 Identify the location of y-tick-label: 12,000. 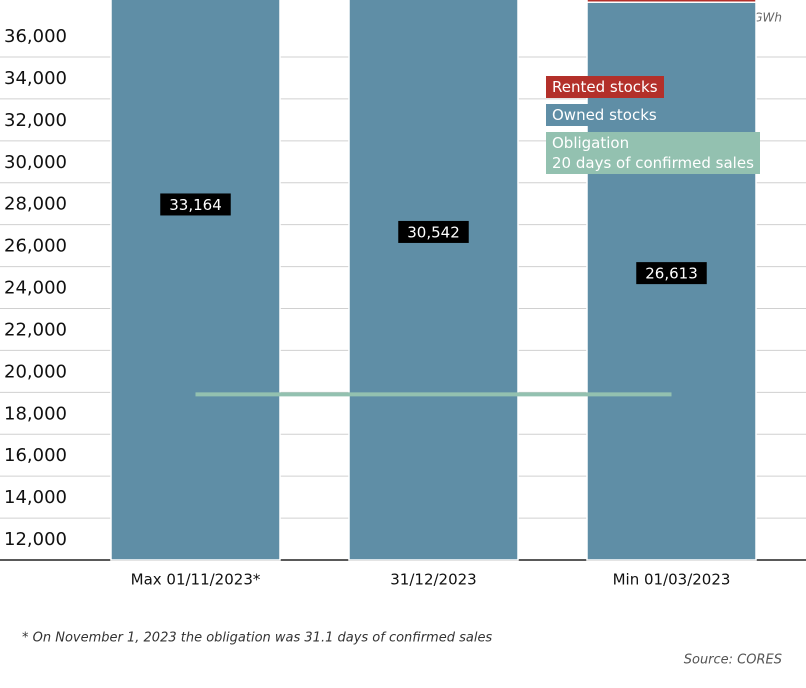
(35, 539).